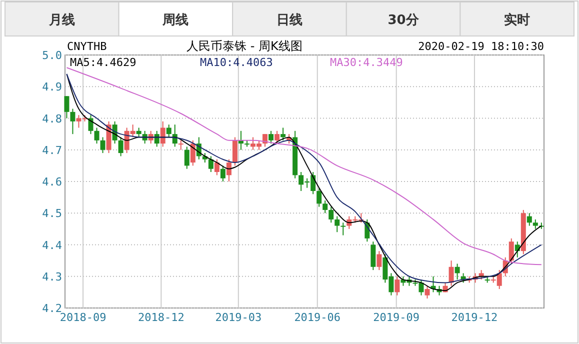 The height and width of the screenshot is (344, 579). What do you see at coordinates (52, 245) in the screenshot?
I see `y-tick-label: 4.4` at bounding box center [52, 245].